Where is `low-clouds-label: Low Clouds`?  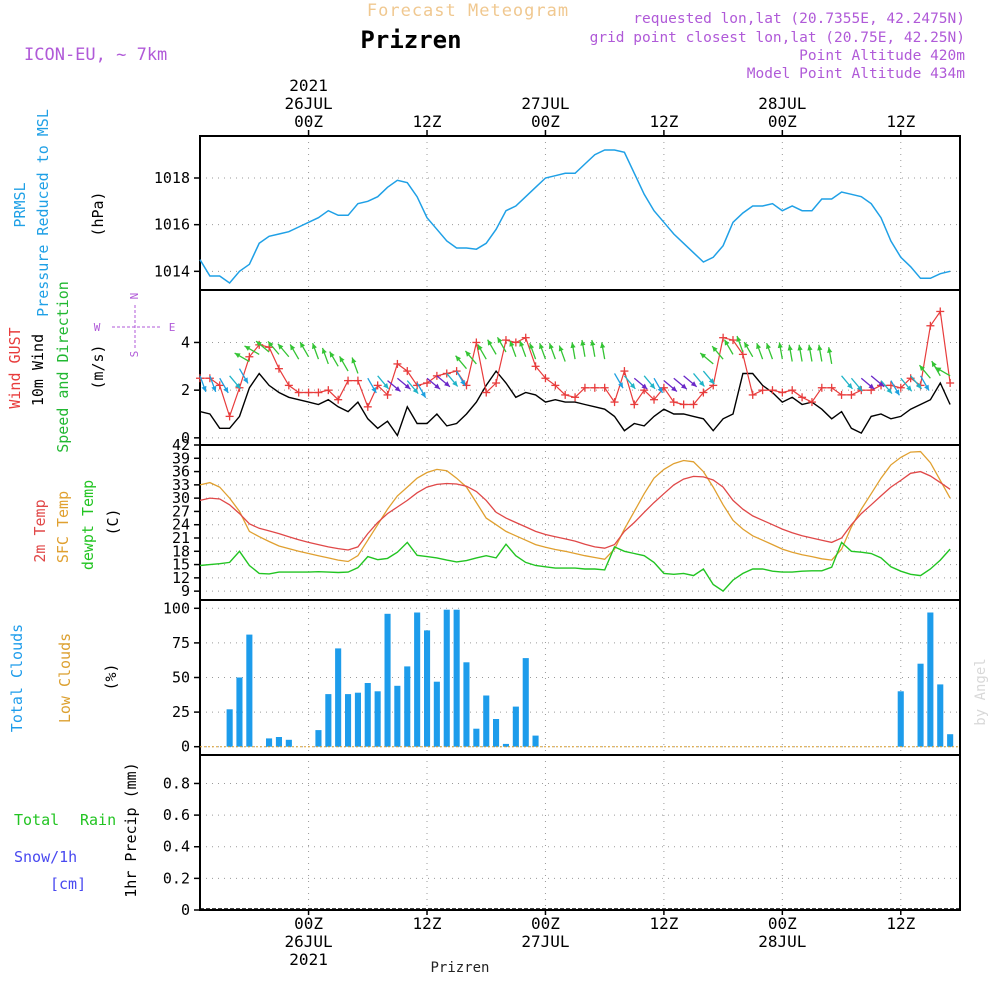
low-clouds-label: Low Clouds is located at coordinates (65, 678).